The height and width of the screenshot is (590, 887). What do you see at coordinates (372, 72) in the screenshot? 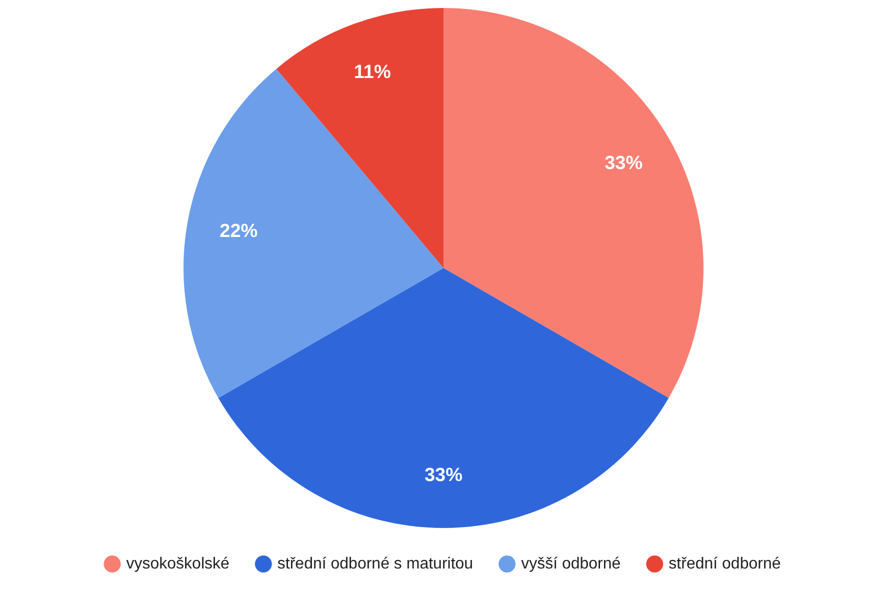
I see `data-label: 11%` at bounding box center [372, 72].